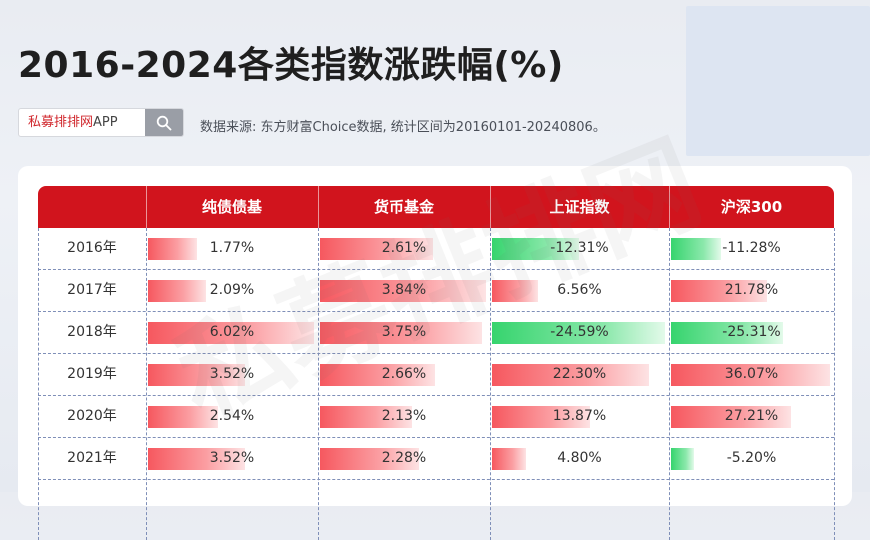 The height and width of the screenshot is (540, 870). What do you see at coordinates (92, 332) in the screenshot?
I see `row-year-label: 2018年` at bounding box center [92, 332].